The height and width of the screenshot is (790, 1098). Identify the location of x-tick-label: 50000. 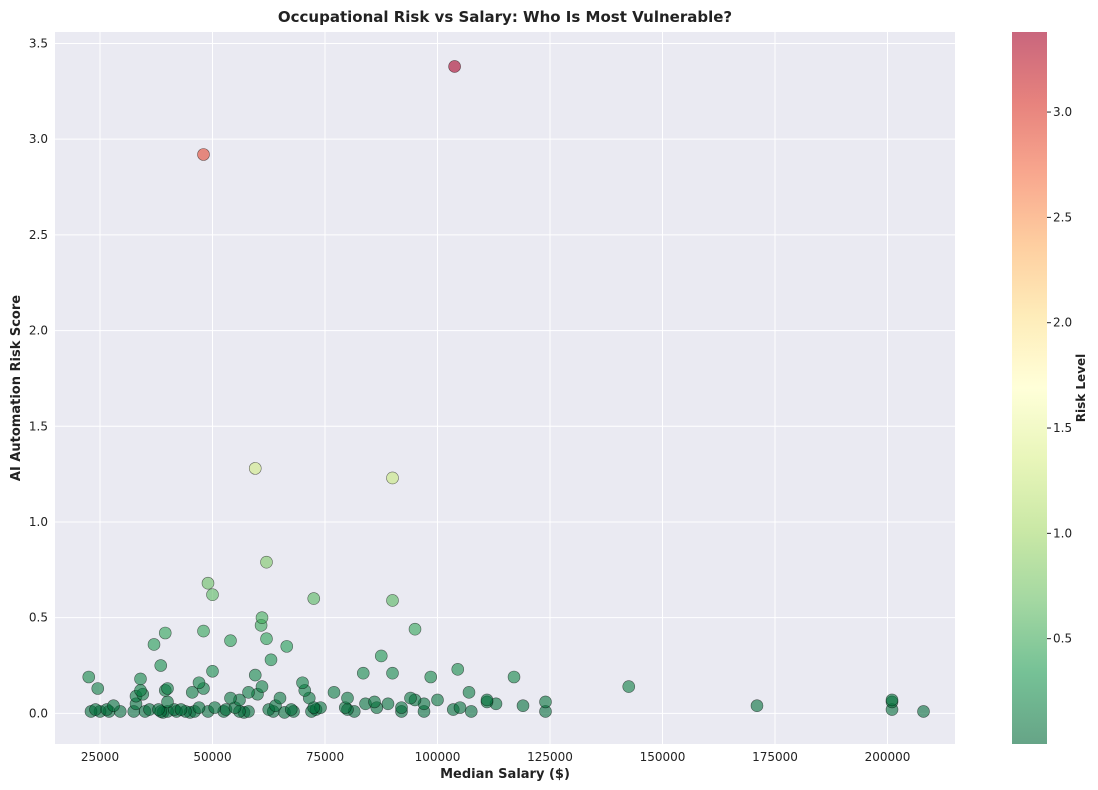
(212, 757).